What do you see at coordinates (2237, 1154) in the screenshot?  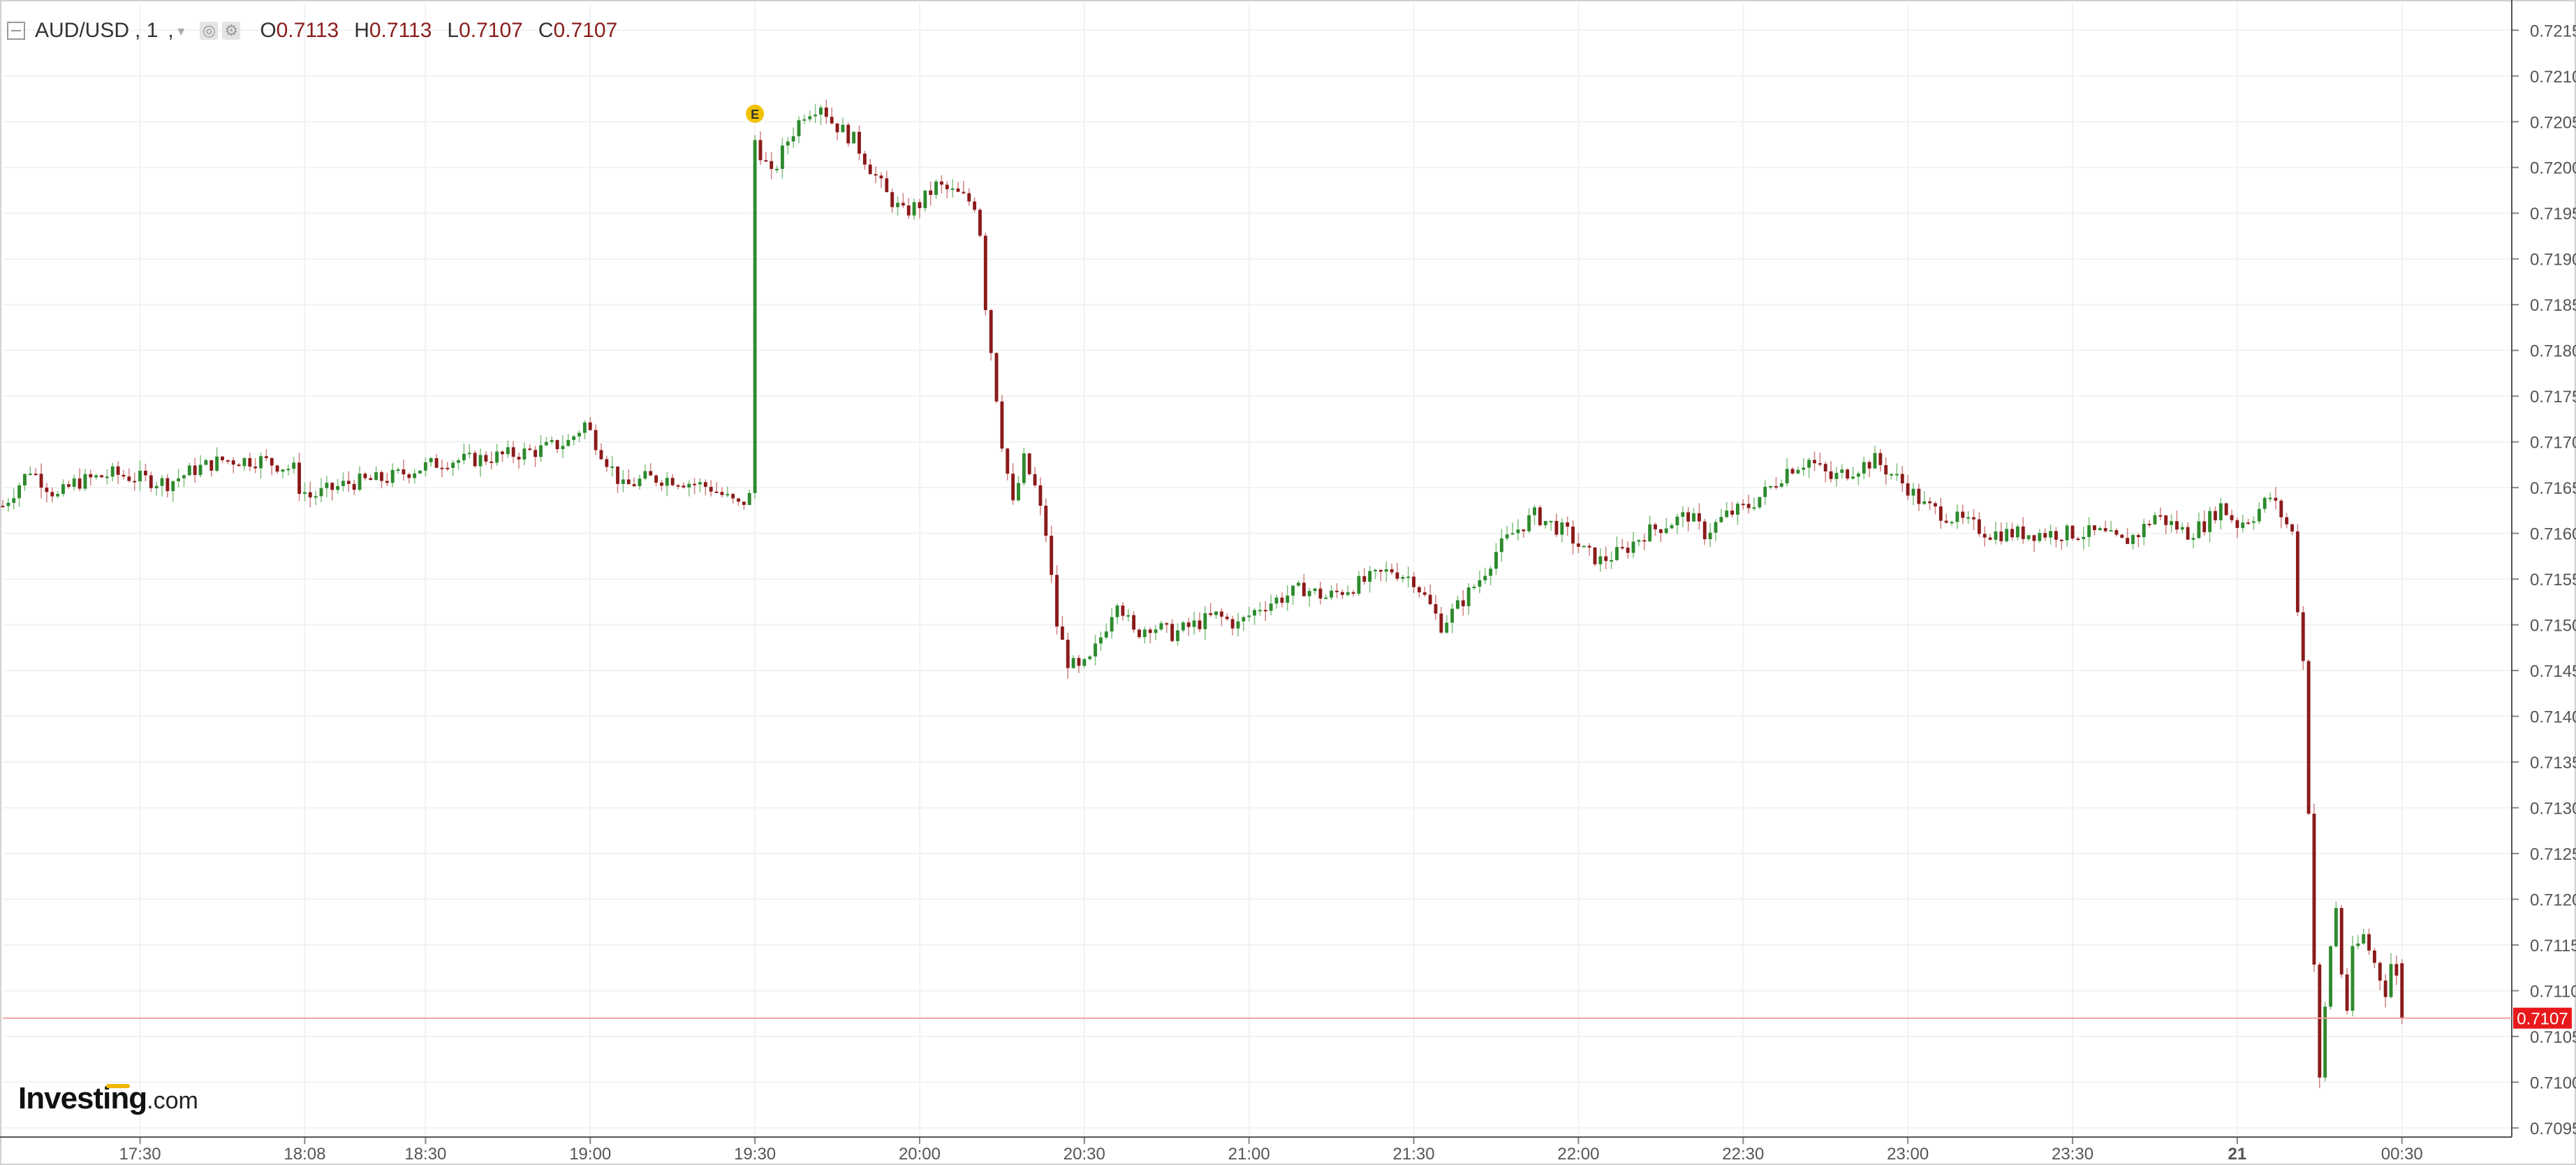 I see `x-tick-label: 21` at bounding box center [2237, 1154].